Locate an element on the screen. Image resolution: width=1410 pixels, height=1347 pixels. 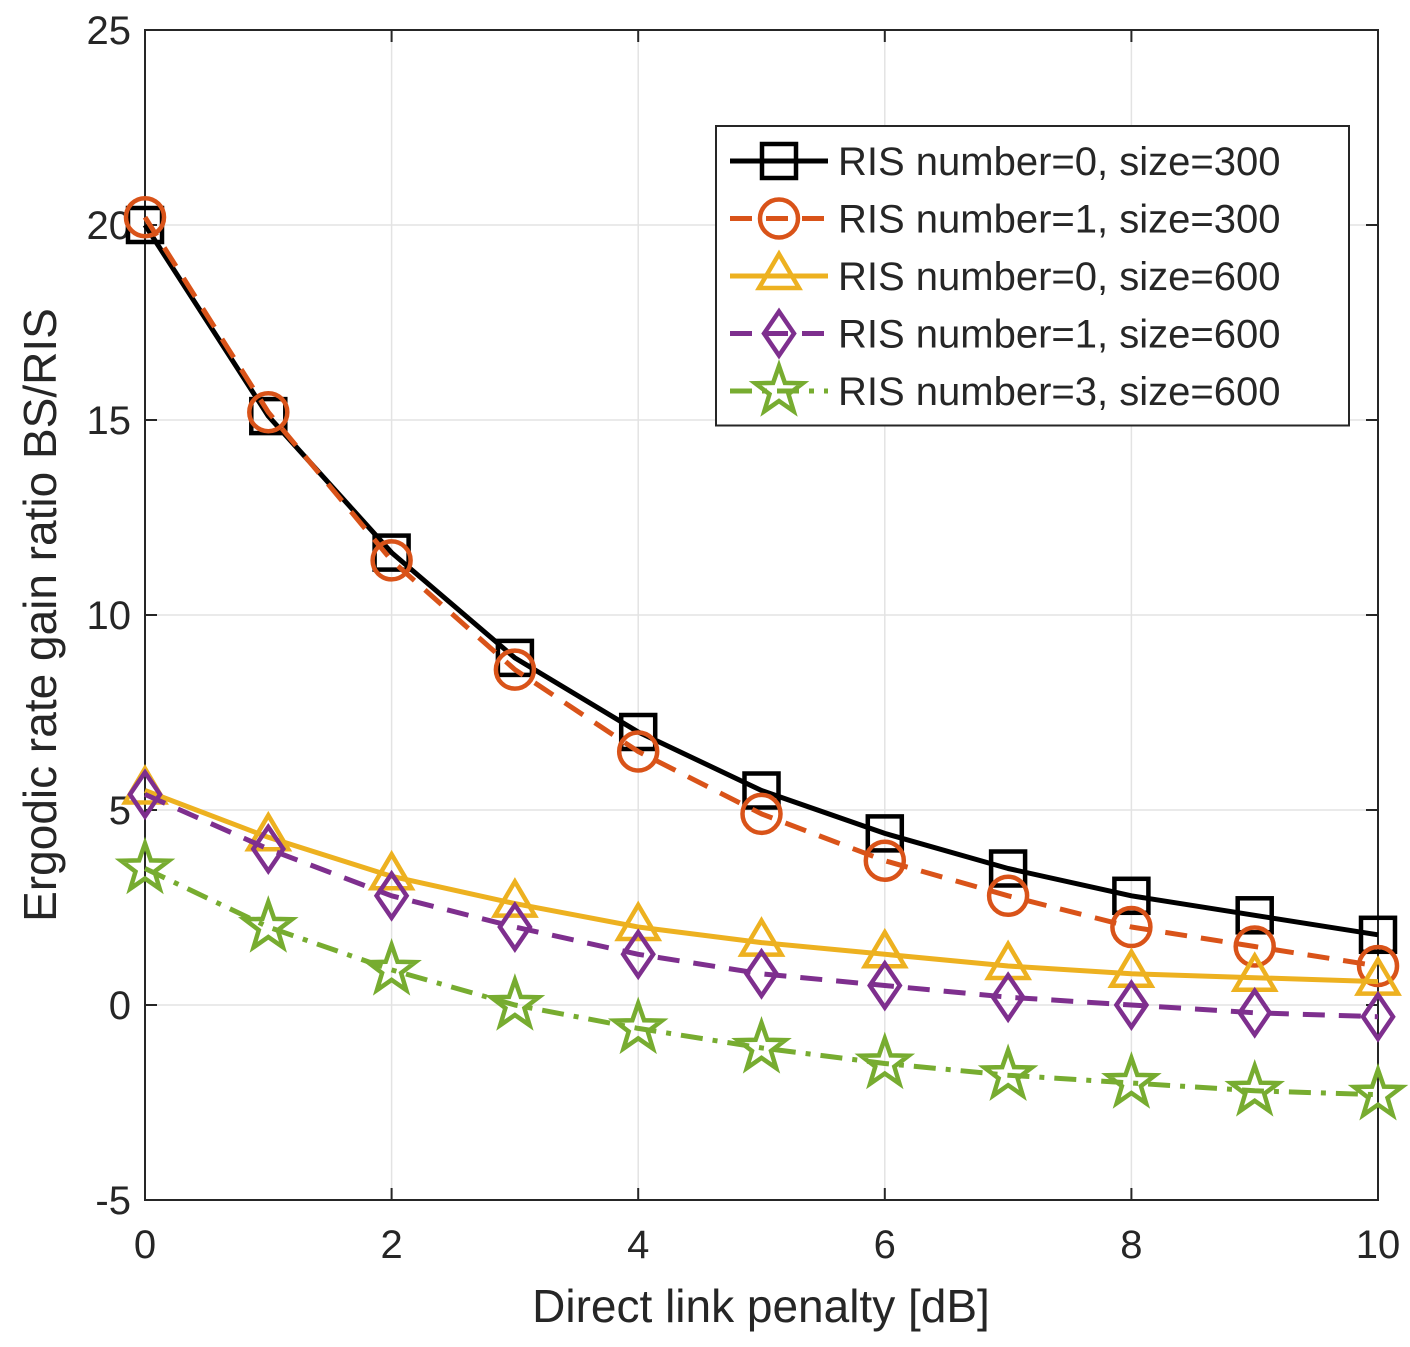
x-tick-label: 0 is located at coordinates (145, 1245).